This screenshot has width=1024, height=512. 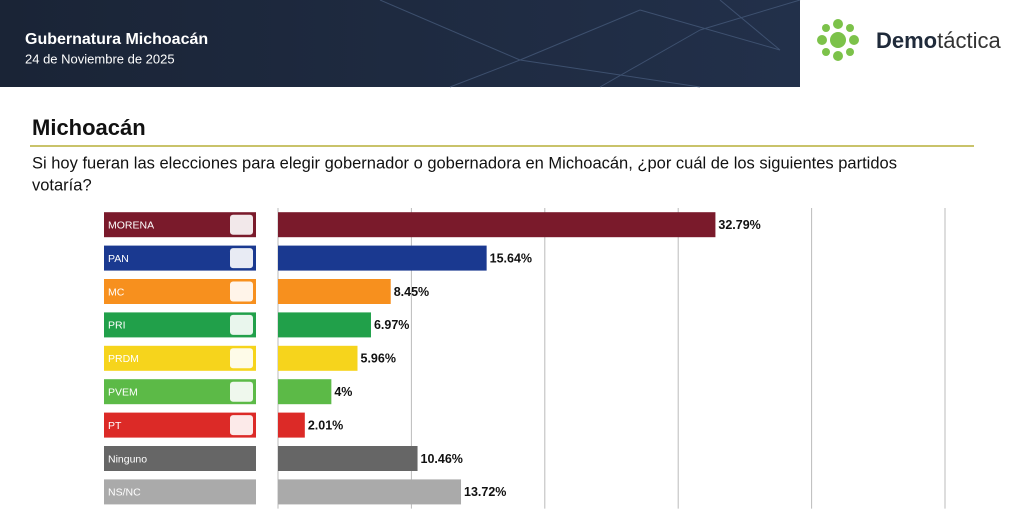 What do you see at coordinates (116, 292) in the screenshot?
I see `category-label: MC` at bounding box center [116, 292].